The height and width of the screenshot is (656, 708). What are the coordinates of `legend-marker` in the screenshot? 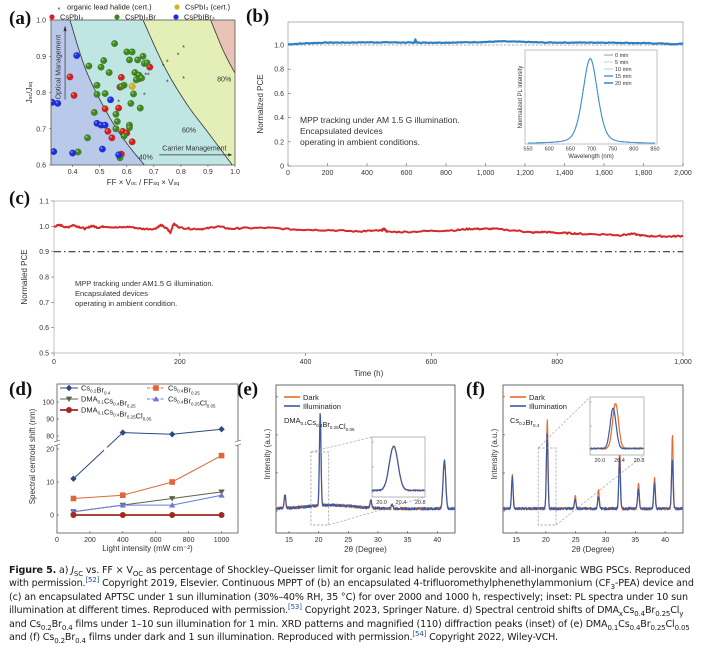 It's located at (117, 17).